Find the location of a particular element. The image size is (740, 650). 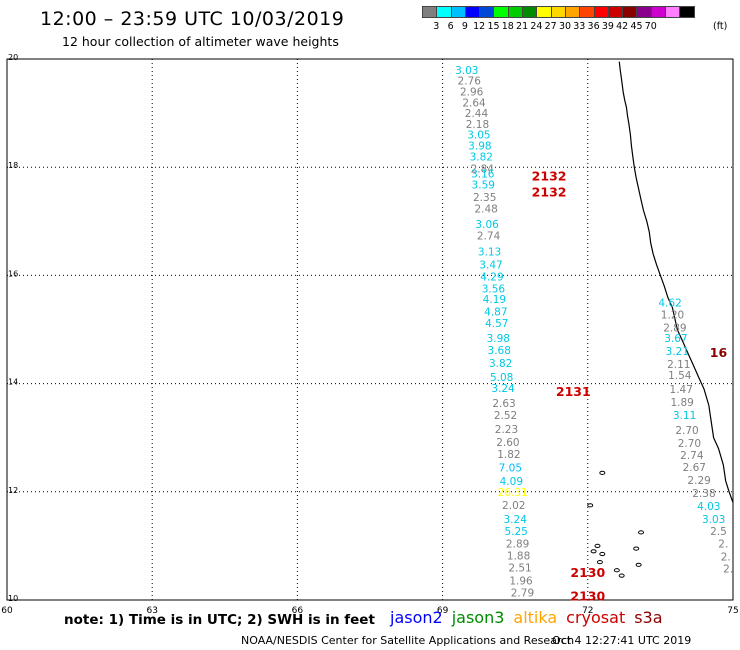

wave-height-label: 2.64 is located at coordinates (474, 103).